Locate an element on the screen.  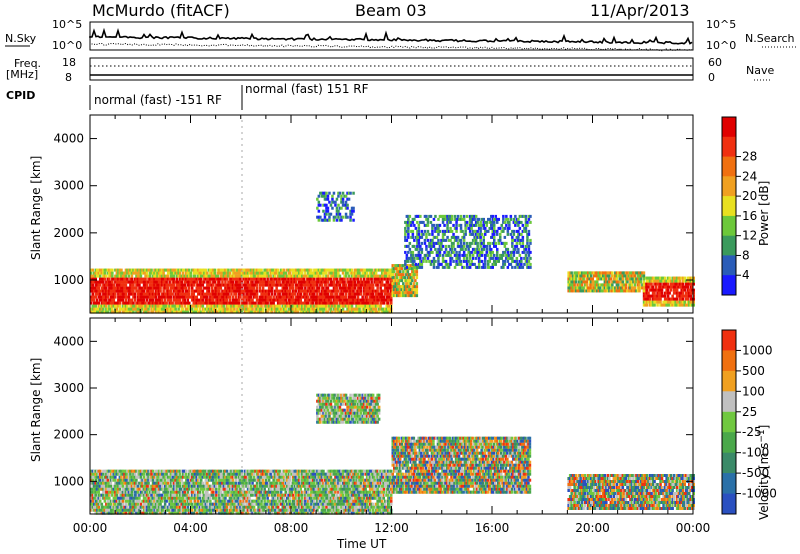
nave-bottom-tick: 0 is located at coordinates (711, 77).